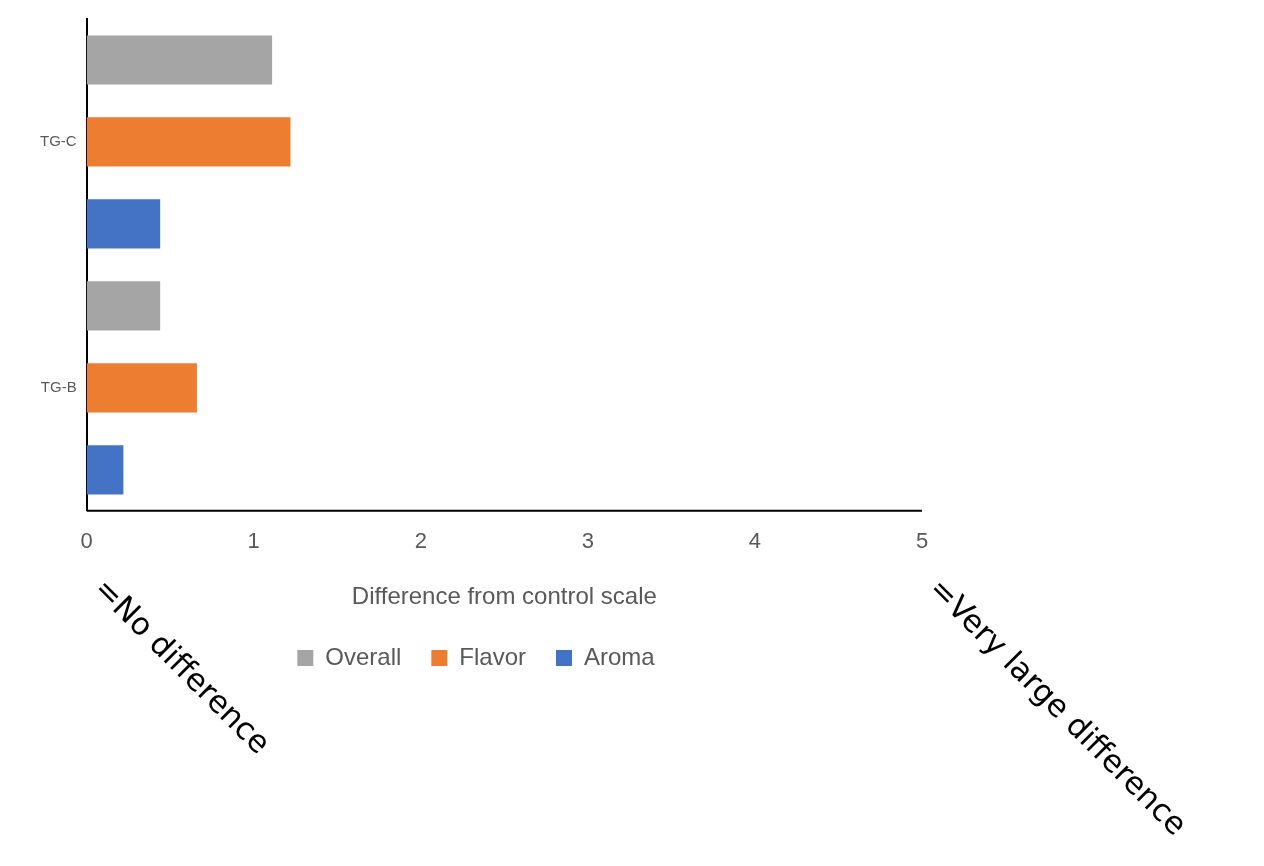 The width and height of the screenshot is (1264, 866). What do you see at coordinates (493, 656) in the screenshot?
I see `legend-label: Flavor` at bounding box center [493, 656].